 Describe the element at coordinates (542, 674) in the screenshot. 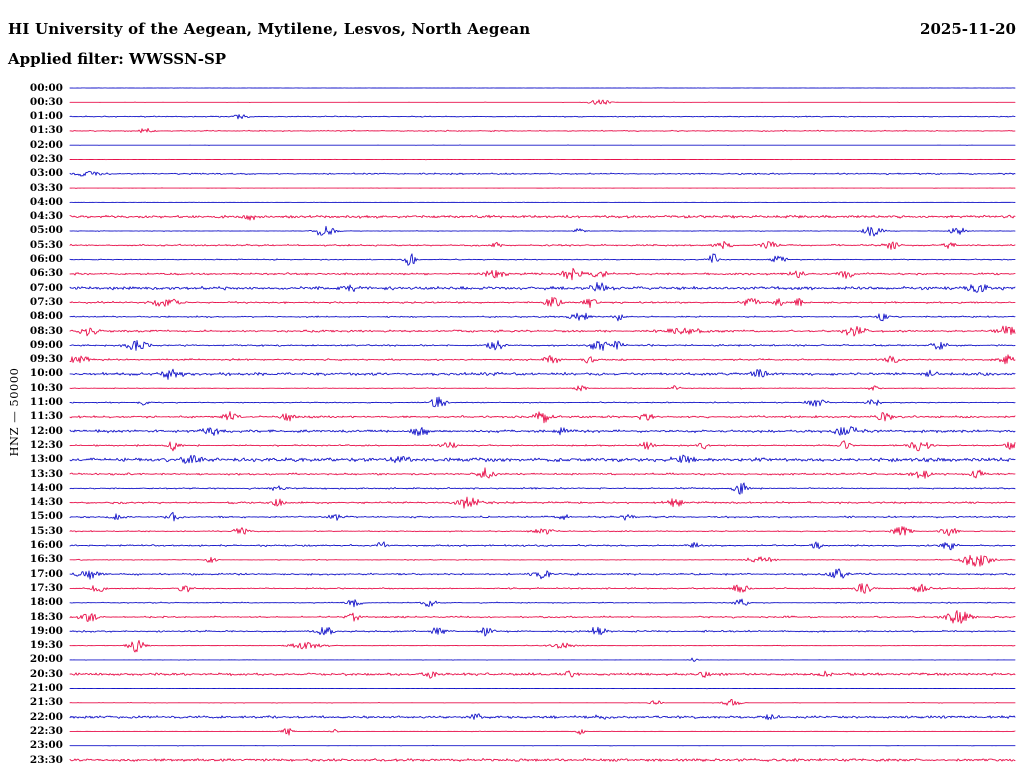

I see `trace-20:30` at that location.